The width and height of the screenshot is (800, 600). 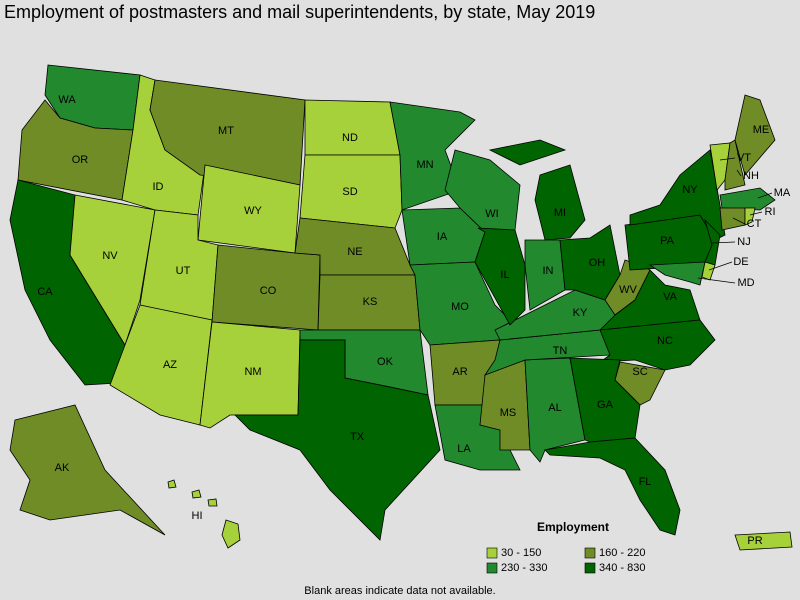 I want to click on state-label: ND, so click(x=350, y=138).